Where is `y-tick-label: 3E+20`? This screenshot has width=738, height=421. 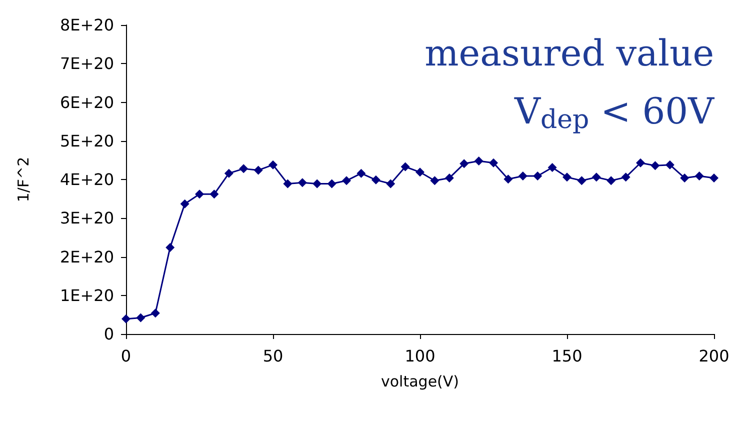
y-tick-label: 3E+20 is located at coordinates (87, 218).